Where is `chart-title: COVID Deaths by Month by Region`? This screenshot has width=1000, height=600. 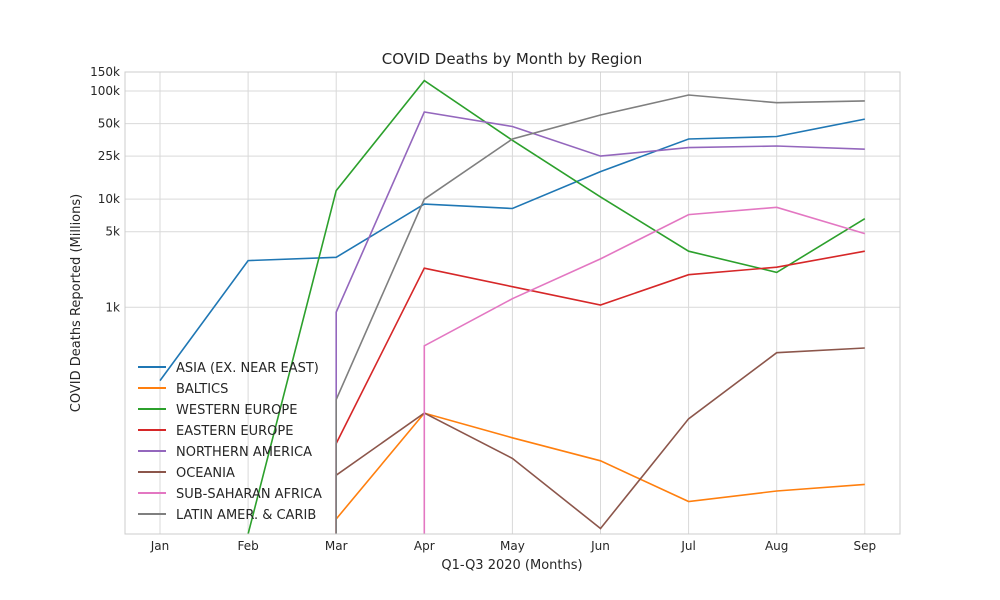
chart-title: COVID Deaths by Month by Region is located at coordinates (512, 59).